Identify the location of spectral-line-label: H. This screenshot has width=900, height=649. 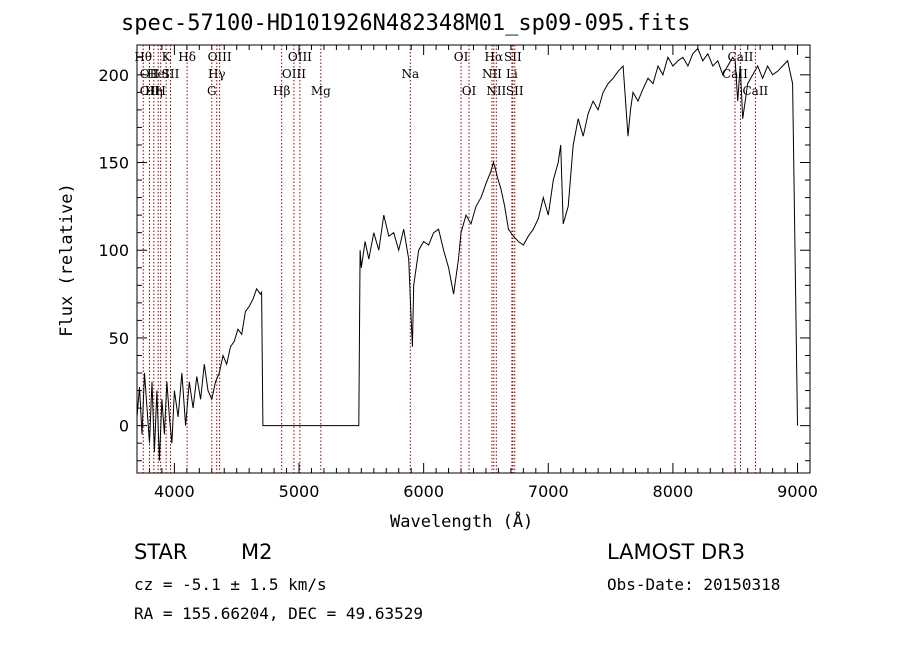
(160, 91).